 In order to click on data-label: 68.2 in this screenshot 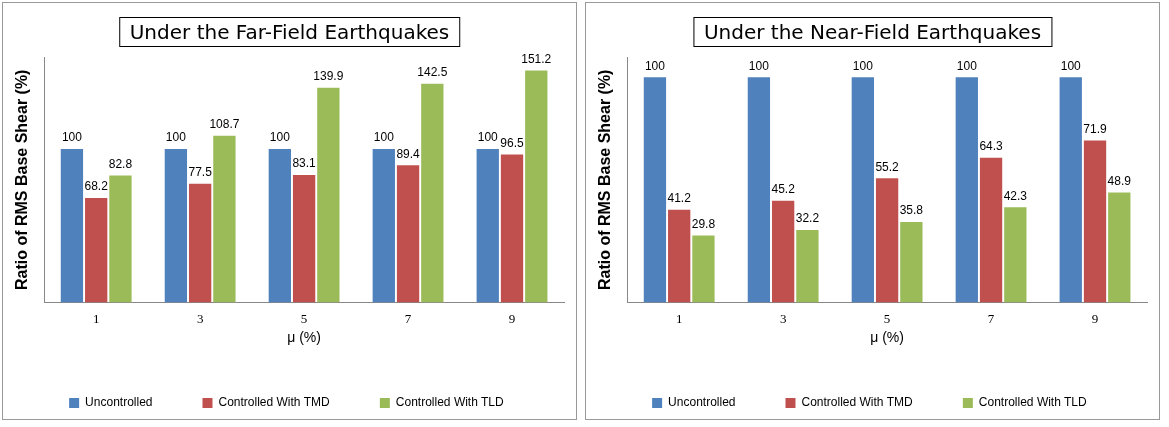, I will do `click(96, 186)`.